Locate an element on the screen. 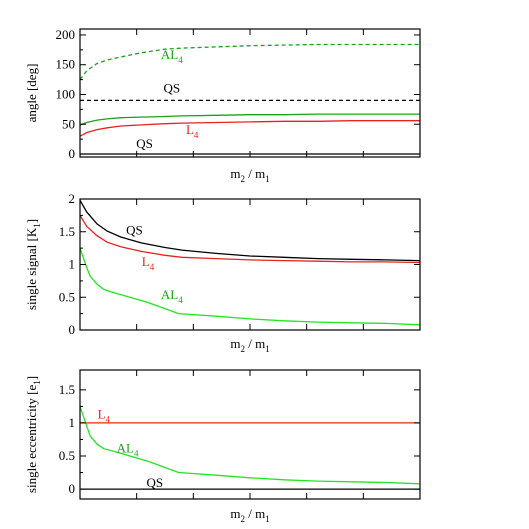 The width and height of the screenshot is (529, 529). y-tick-label: 150 is located at coordinates (66, 64).